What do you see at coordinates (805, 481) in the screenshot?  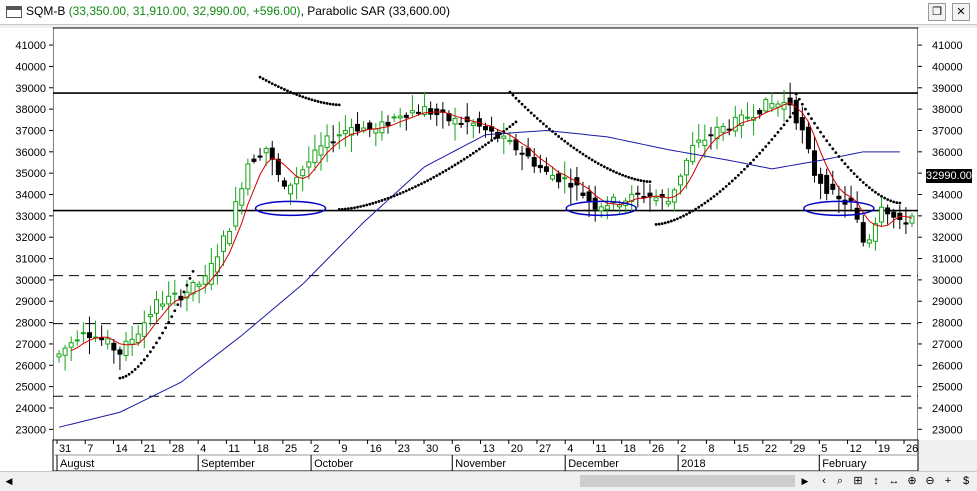 I see `scroll-right-button: ▶` at bounding box center [805, 481].